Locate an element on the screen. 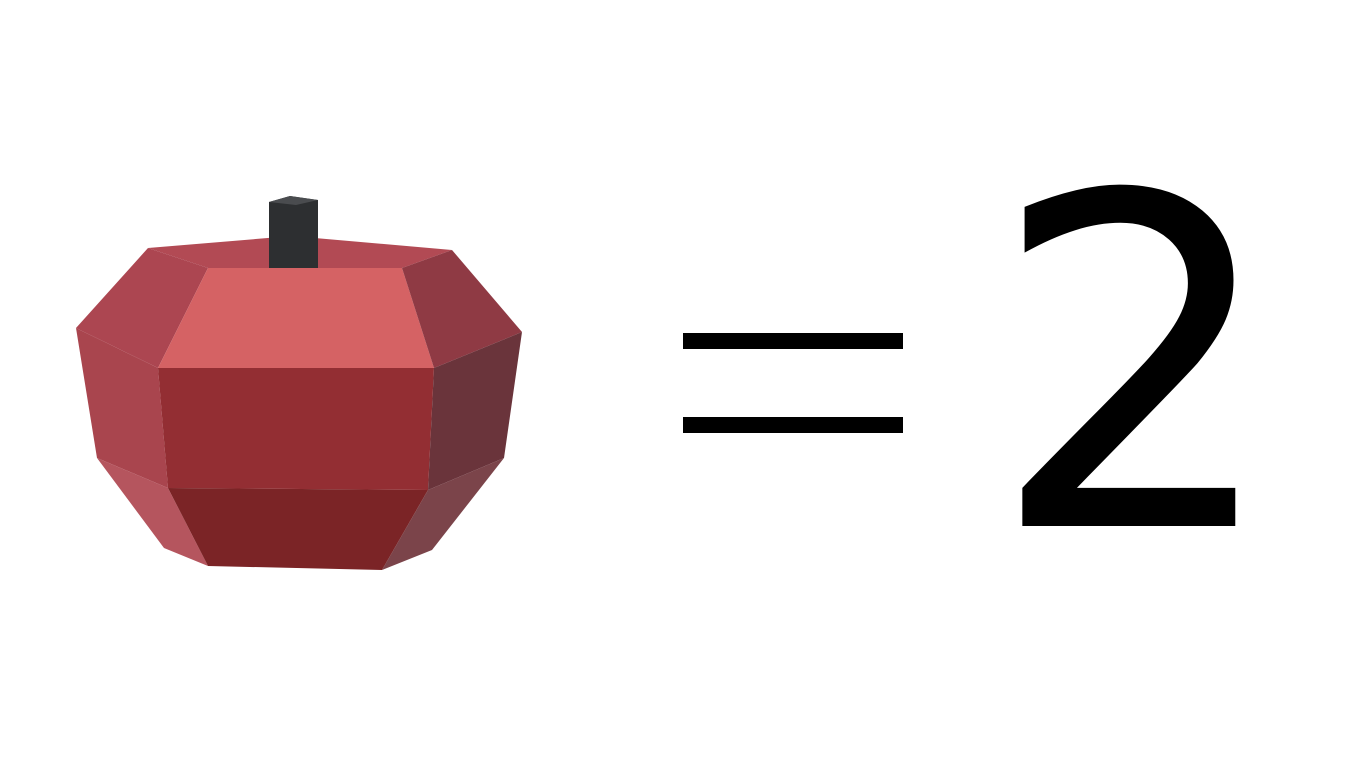  equals-top-bar is located at coordinates (793, 341).